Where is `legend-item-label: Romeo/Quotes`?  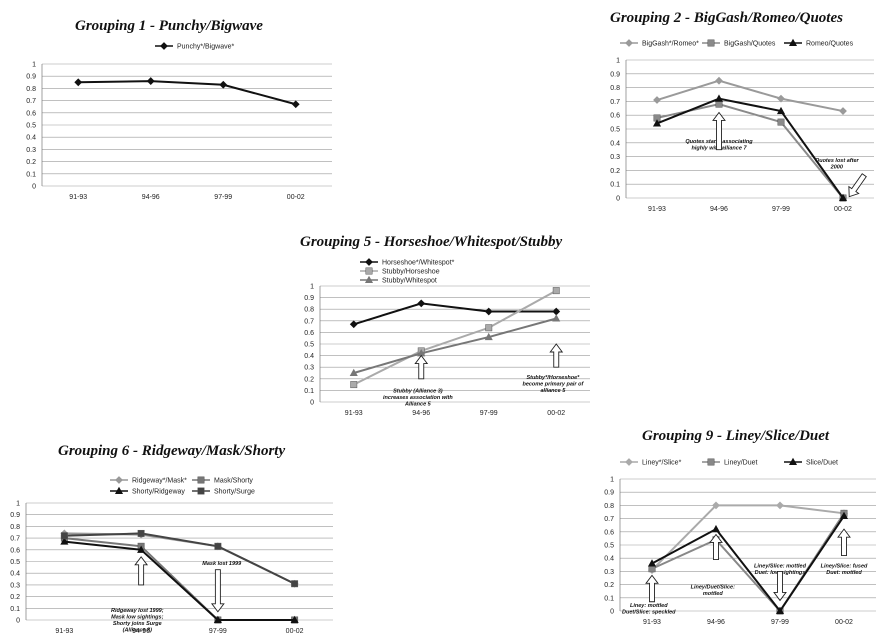
legend-item-label: Romeo/Quotes is located at coordinates (830, 44).